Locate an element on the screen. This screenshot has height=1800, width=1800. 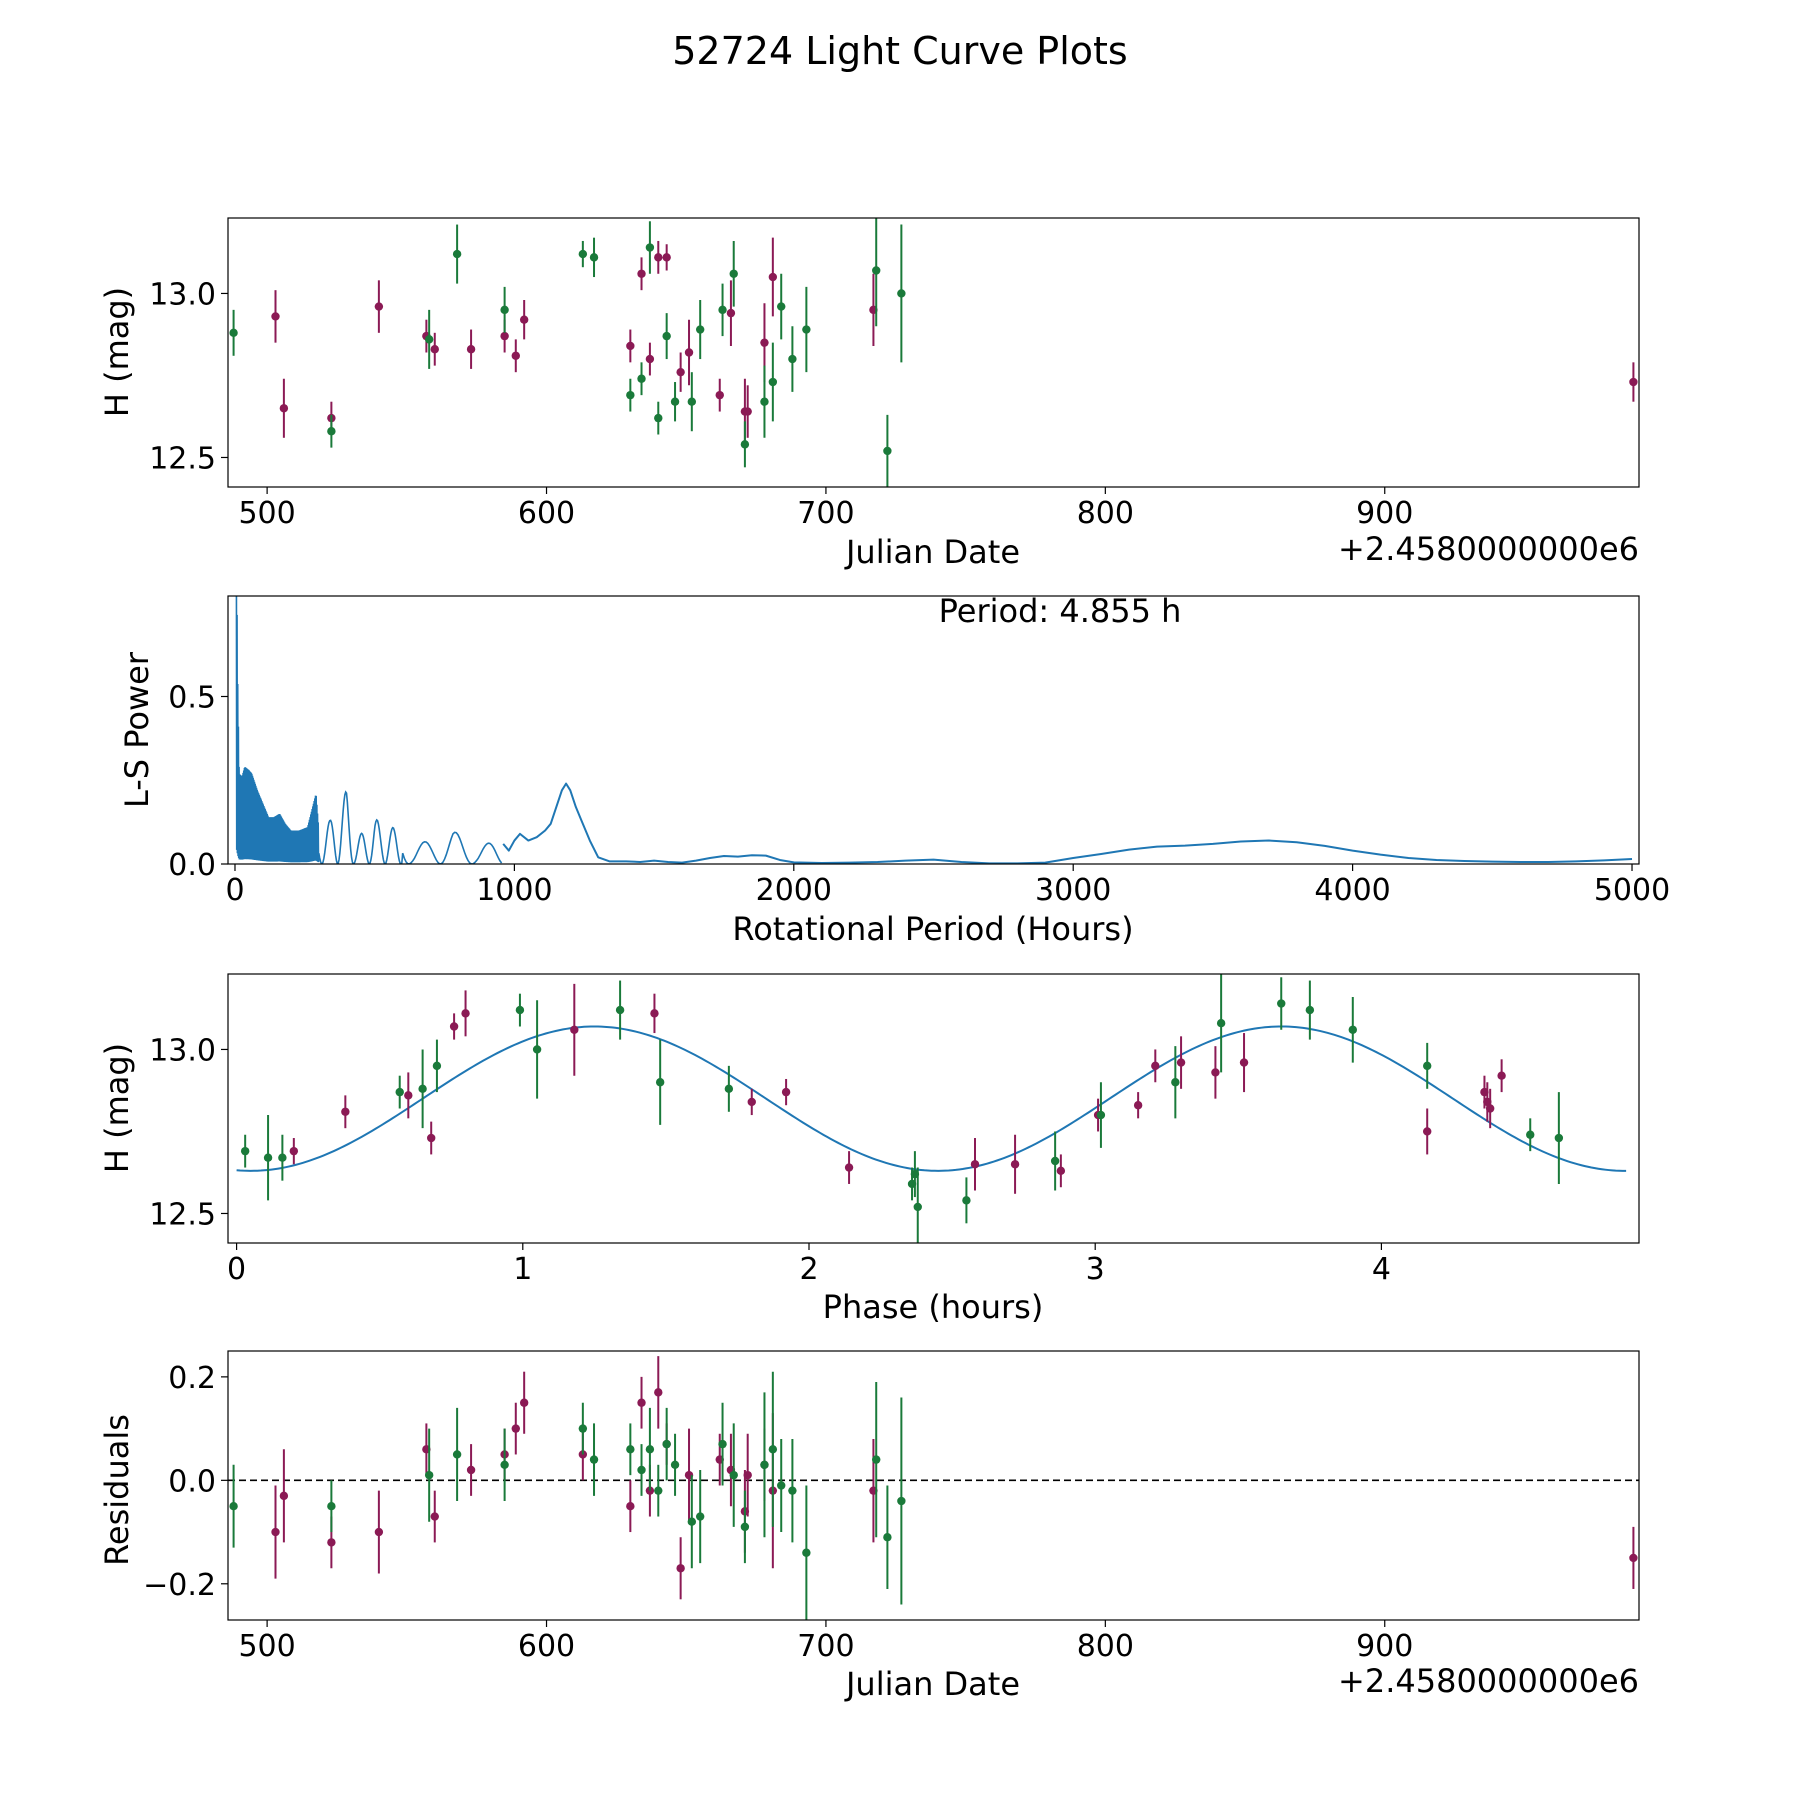
ls-ytick-label: 0.5 is located at coordinates (192, 698).